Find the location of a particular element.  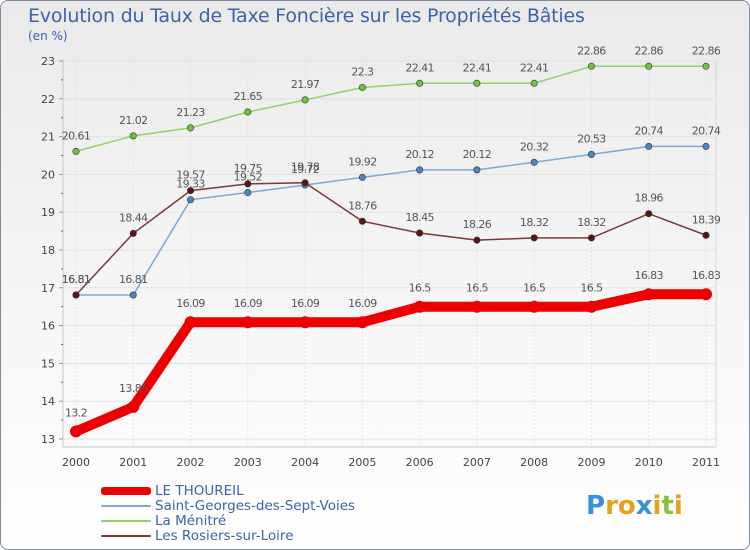

y-tick-label: 20 is located at coordinates (48, 174).